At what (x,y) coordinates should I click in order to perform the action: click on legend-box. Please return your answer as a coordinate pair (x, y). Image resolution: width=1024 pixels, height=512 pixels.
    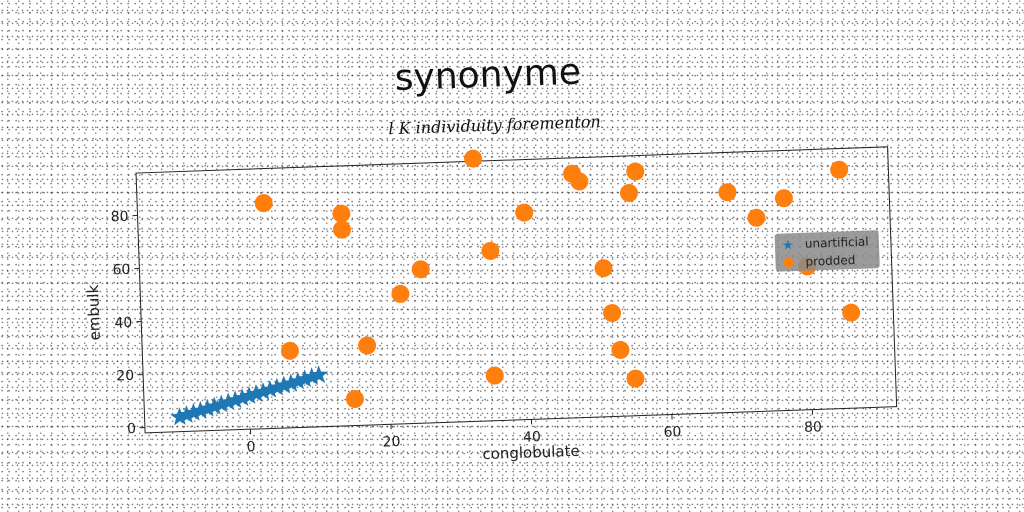
    Looking at the image, I should click on (827, 251).